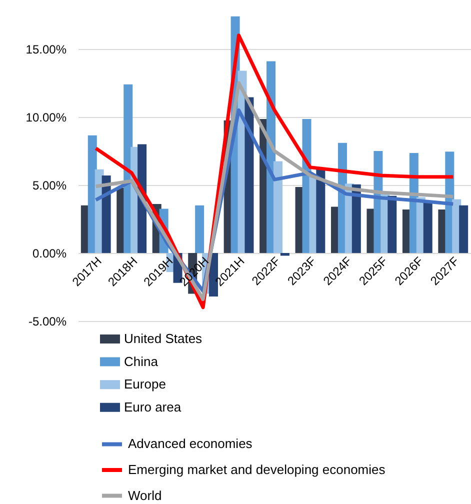 The height and width of the screenshot is (504, 471). Describe the element at coordinates (141, 361) in the screenshot. I see `legend-label: China` at that location.